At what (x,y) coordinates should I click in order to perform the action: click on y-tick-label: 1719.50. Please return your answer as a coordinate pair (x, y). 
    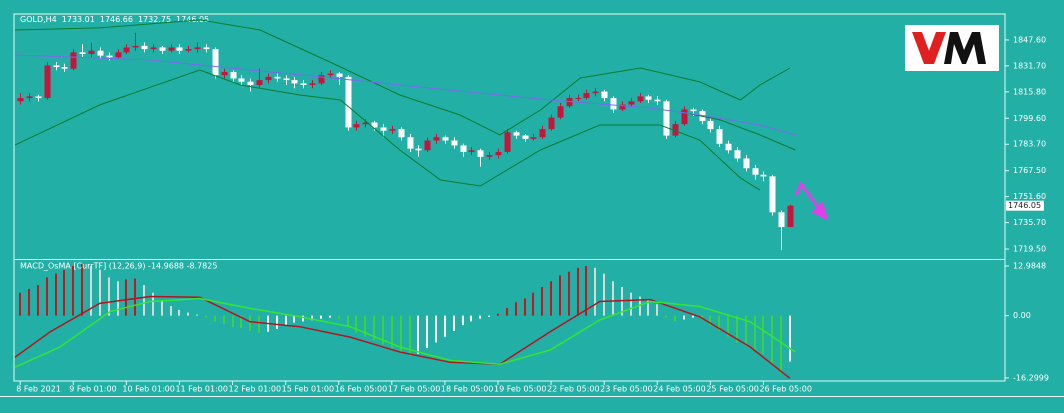
    Looking at the image, I should click on (1029, 249).